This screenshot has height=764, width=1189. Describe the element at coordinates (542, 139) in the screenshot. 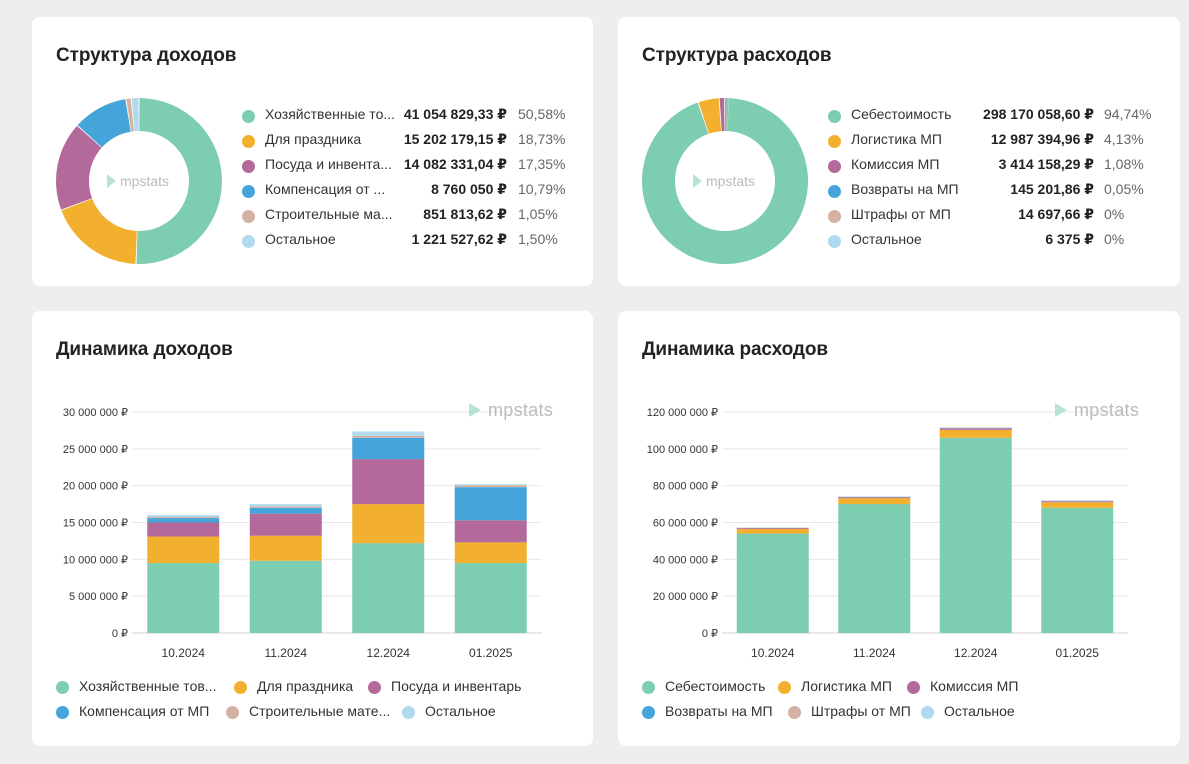

I see `legend-percent: 18,73%` at that location.